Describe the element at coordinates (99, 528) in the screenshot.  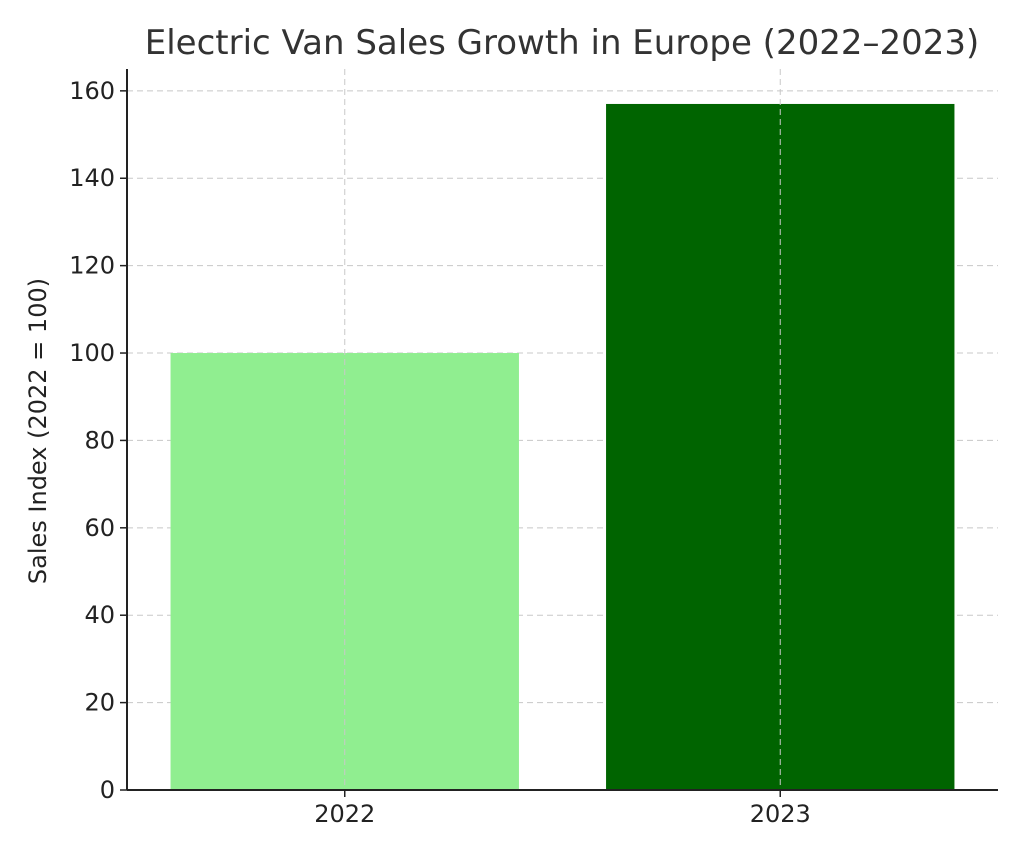
I see `y-tick-label-60: 60` at that location.